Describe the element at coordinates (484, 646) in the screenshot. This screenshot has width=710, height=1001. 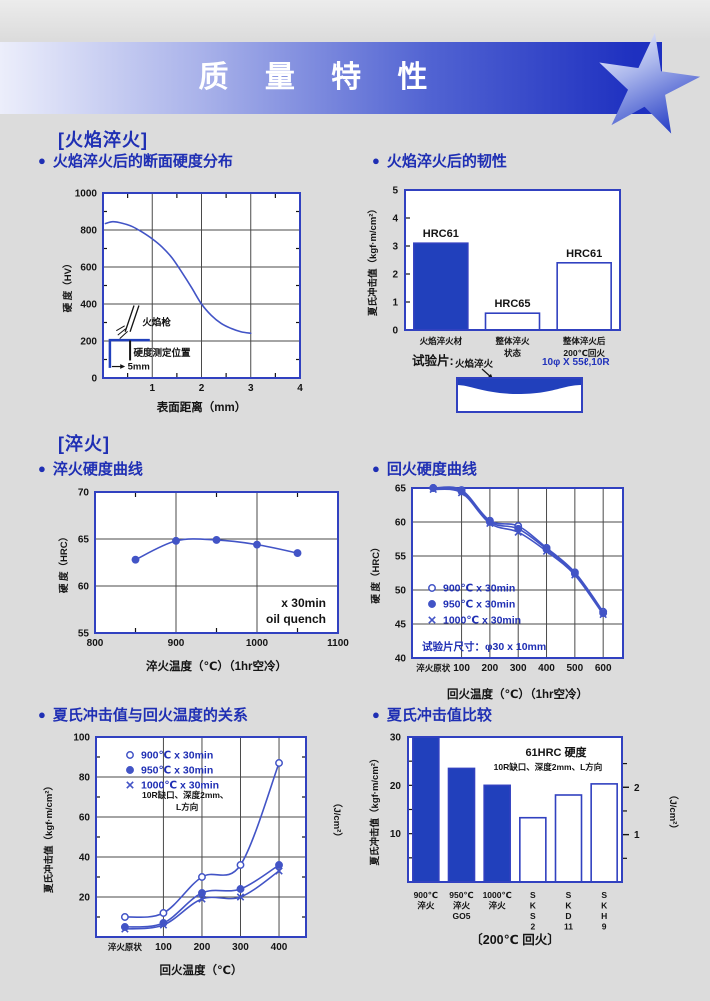
I see `svg-text: 试验片尺寸：φ30 x 10mm` at that location.